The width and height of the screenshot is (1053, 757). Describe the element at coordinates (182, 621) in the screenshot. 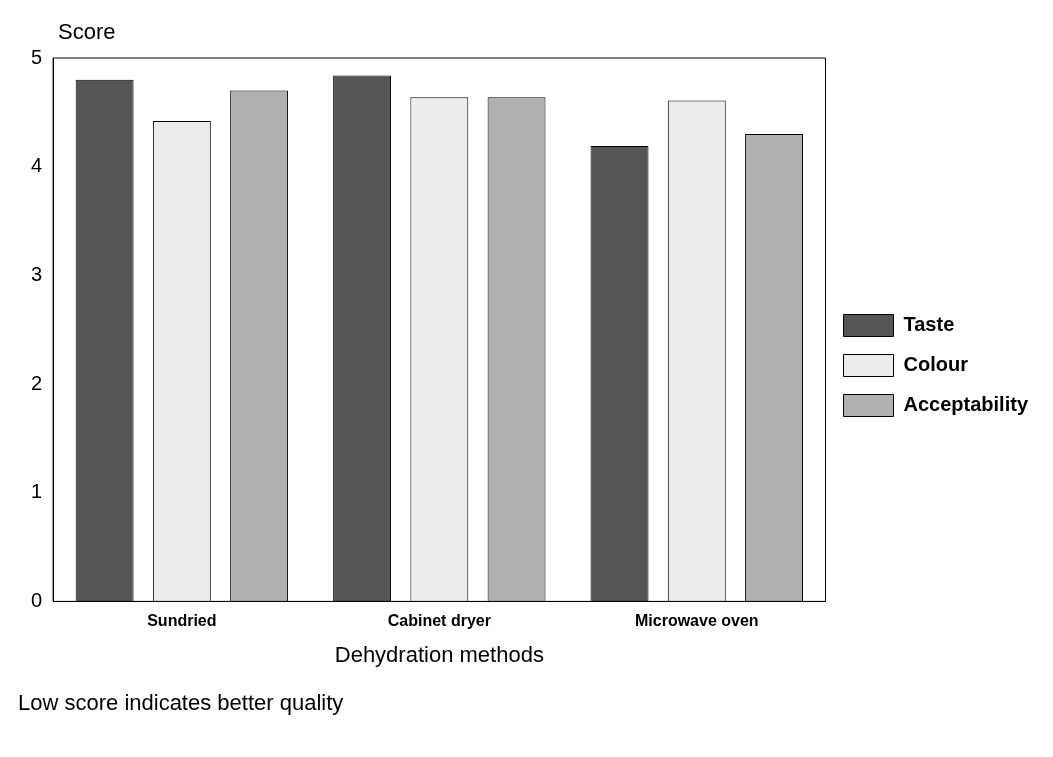

I see `x-tick-label: Sundried` at that location.